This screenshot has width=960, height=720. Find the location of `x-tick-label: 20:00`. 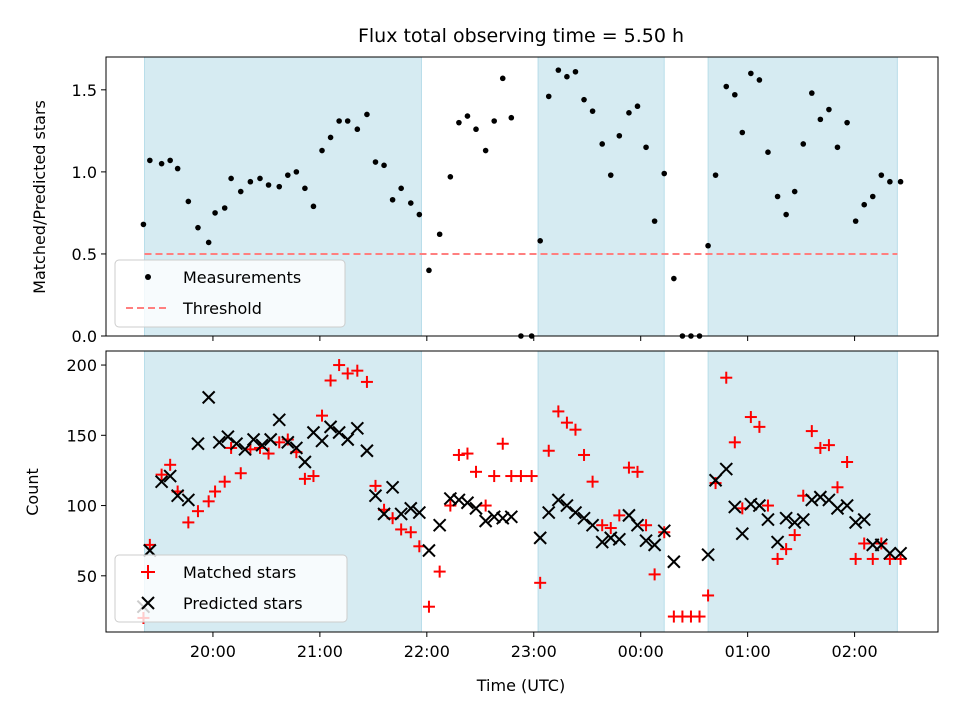

x-tick-label: 20:00 is located at coordinates (213, 651).